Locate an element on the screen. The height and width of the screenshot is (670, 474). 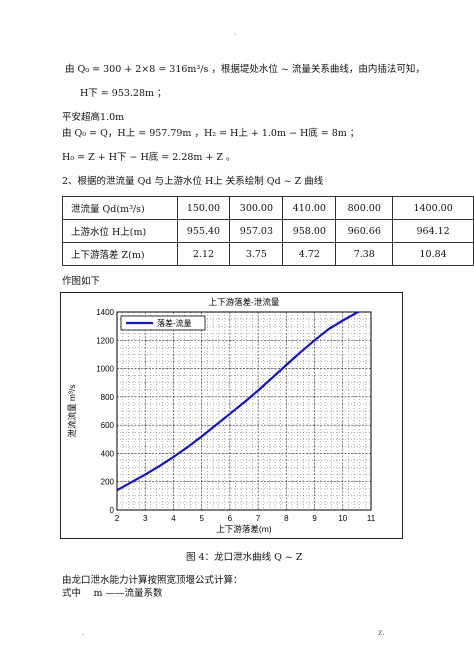
y-tick-label: 1200 is located at coordinates (105, 340).